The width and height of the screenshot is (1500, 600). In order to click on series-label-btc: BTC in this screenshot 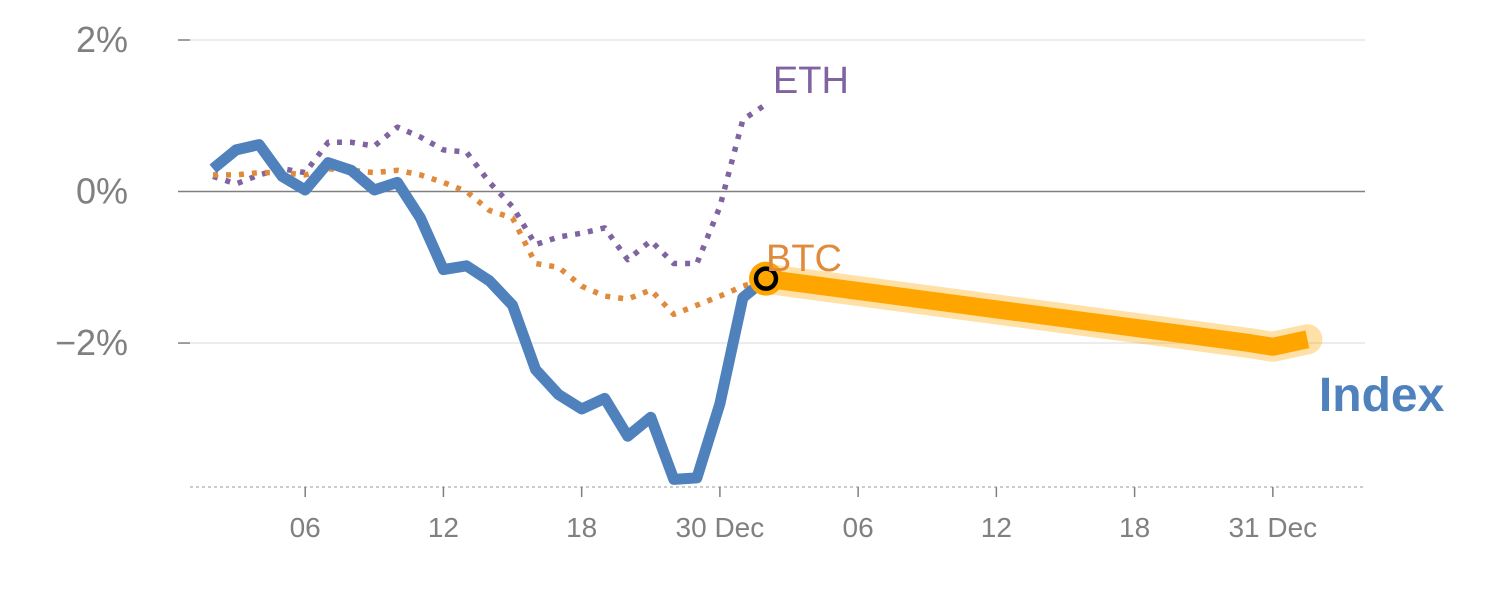, I will do `click(804, 259)`.